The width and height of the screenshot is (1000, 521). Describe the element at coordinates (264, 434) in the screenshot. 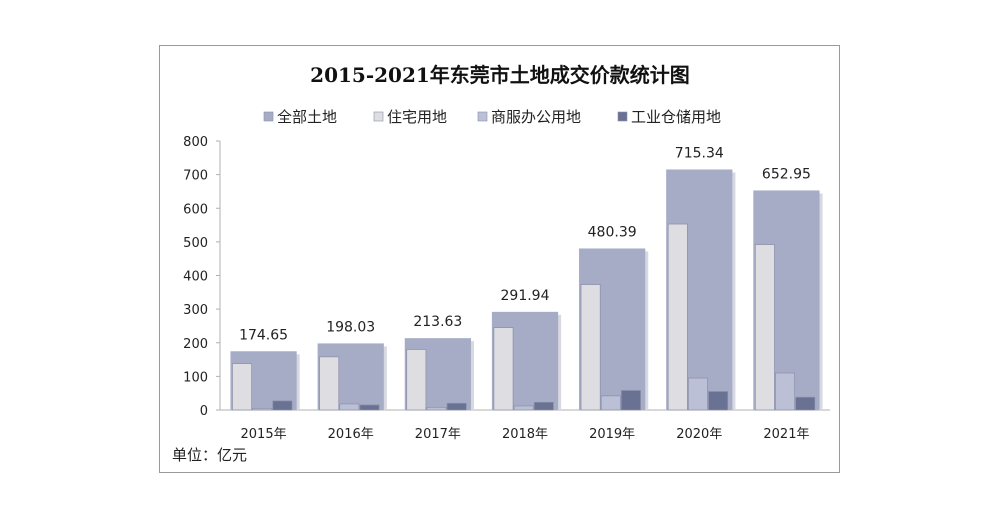

I see `x-tick-label: 2015年` at that location.